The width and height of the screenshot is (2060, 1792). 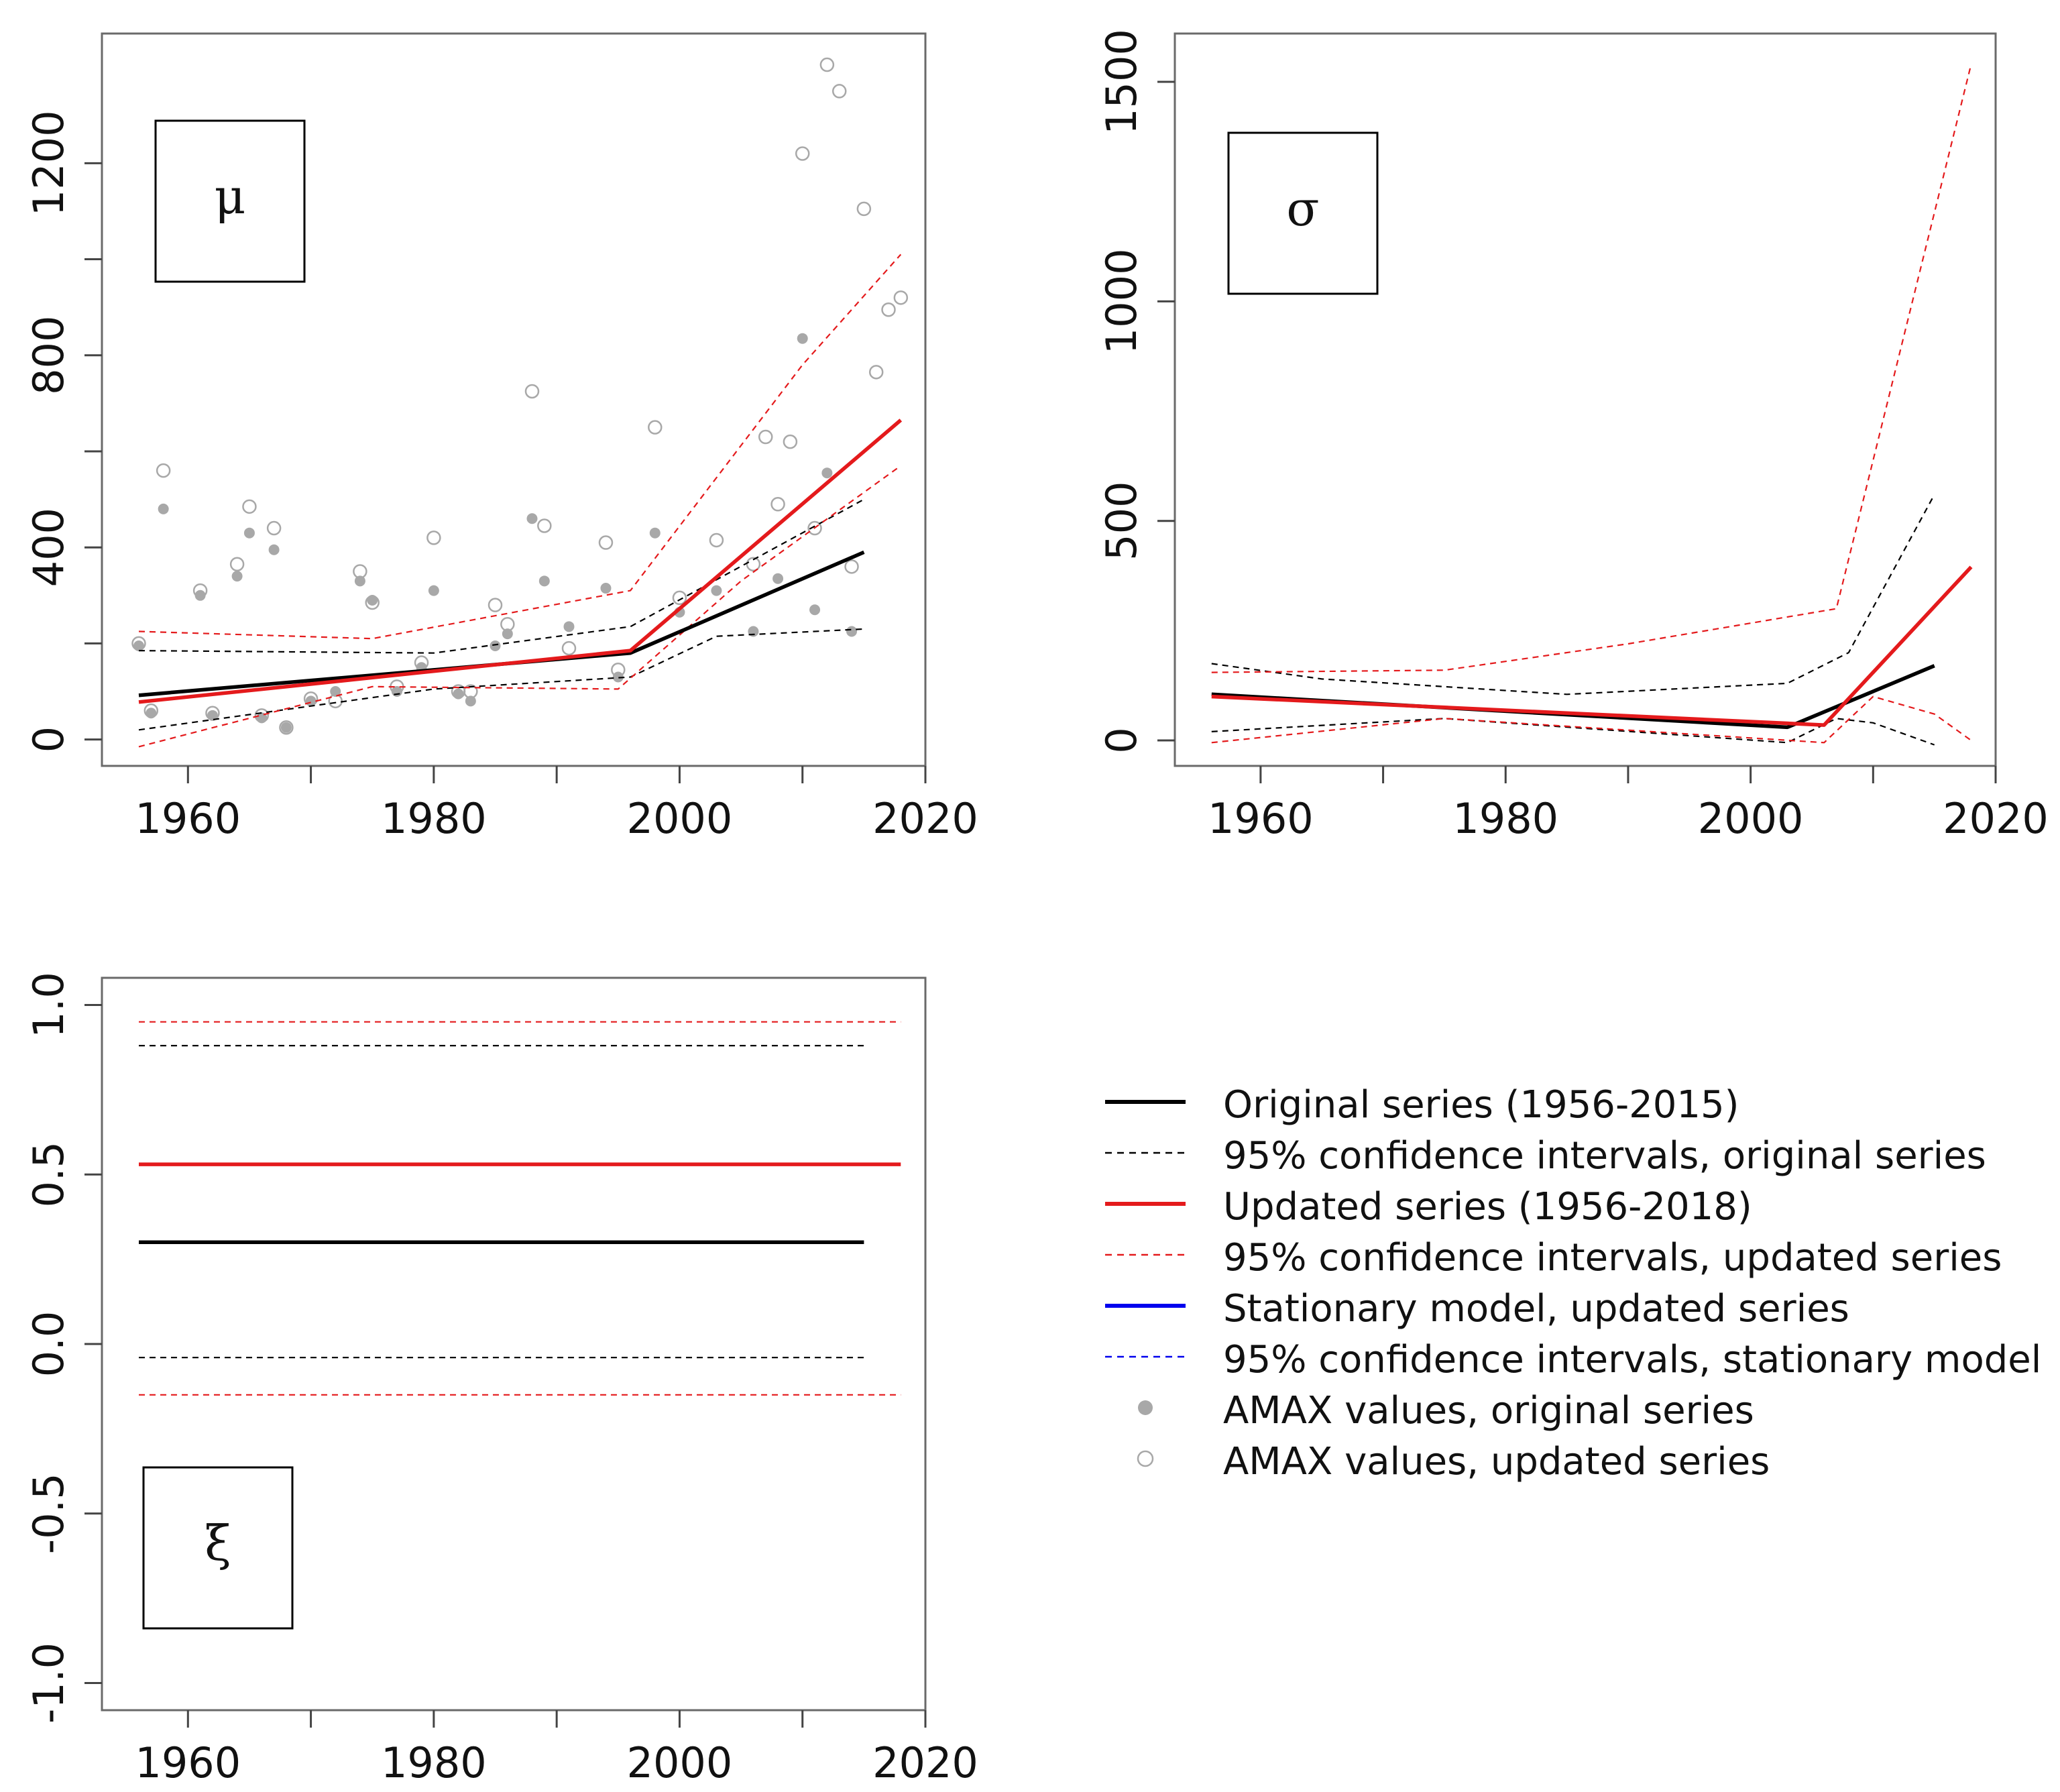 What do you see at coordinates (1751, 818) in the screenshot?
I see `x-tick-label: 2000` at bounding box center [1751, 818].